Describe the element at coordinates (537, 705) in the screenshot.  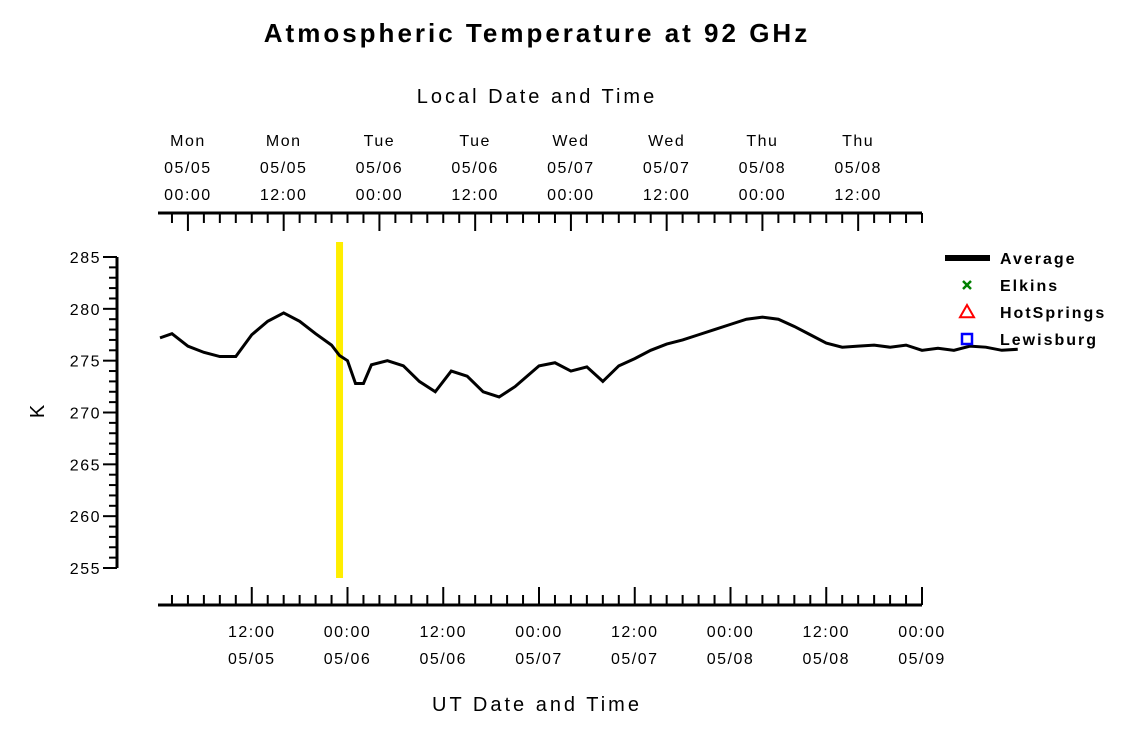
I see `bottom-axis-title: UT Date and Time` at that location.